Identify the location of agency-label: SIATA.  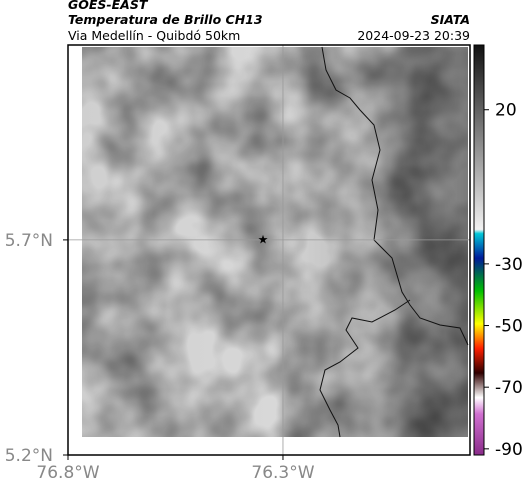
(450, 19).